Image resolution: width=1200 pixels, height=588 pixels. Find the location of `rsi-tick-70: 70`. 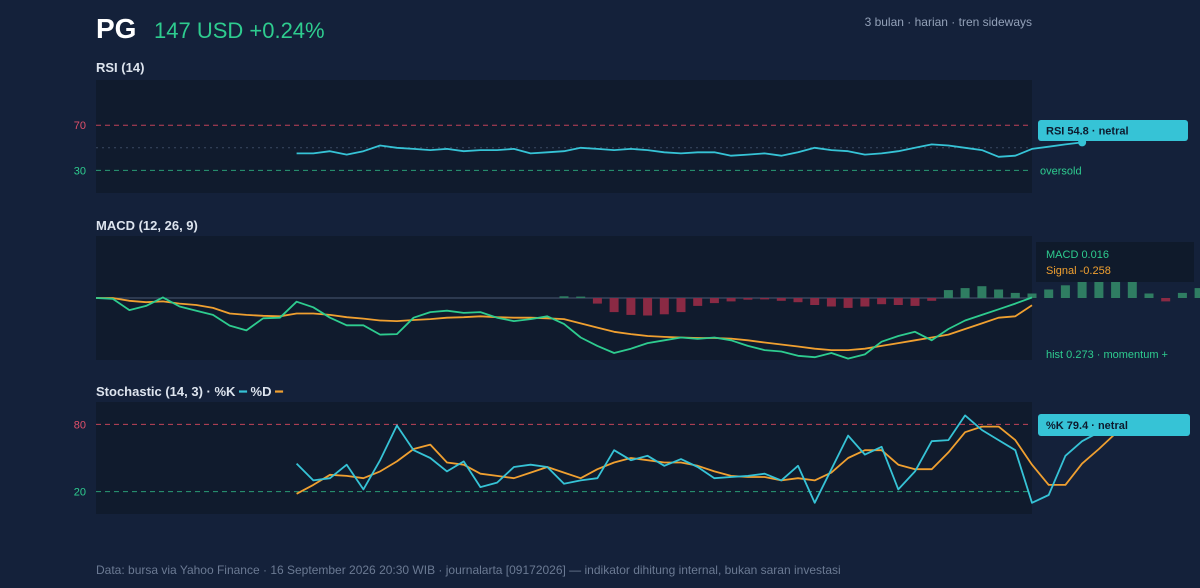

rsi-tick-70: 70 is located at coordinates (80, 126).